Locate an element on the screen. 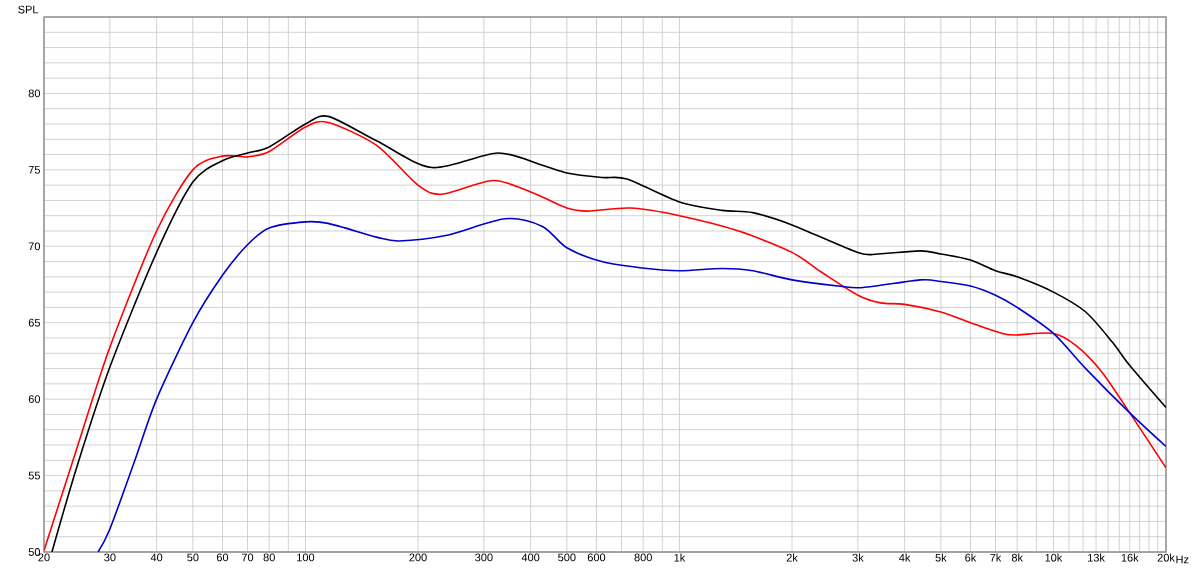 The image size is (1200, 576). y-tick-label: 65 is located at coordinates (34, 322).